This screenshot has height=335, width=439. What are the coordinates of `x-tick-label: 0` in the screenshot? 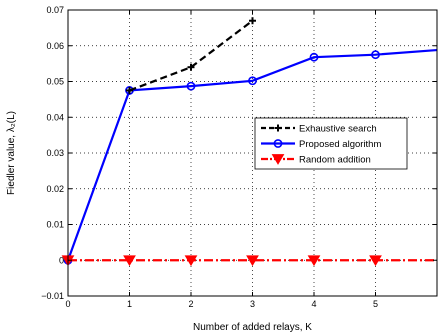 It's located at (67, 304).